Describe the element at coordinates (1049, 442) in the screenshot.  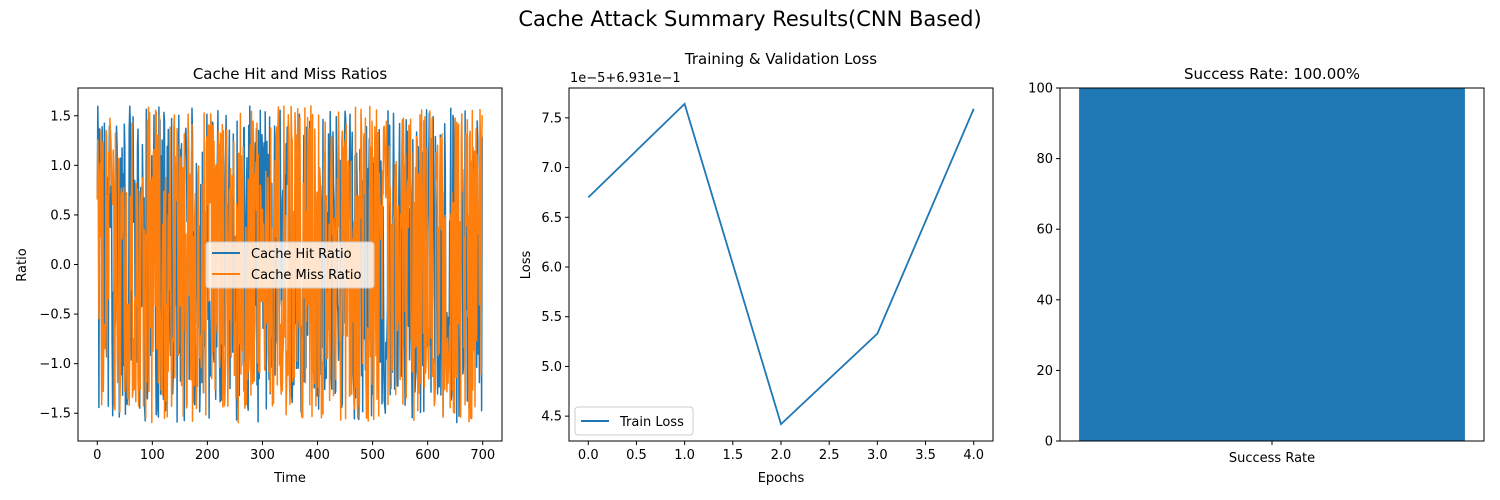
I see `success-rate-ytick-label: 0` at that location.